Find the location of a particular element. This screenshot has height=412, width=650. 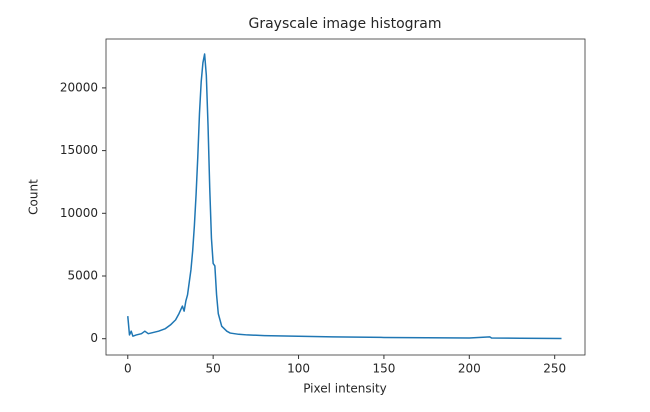

y-tick-label: 0 is located at coordinates (94, 338).